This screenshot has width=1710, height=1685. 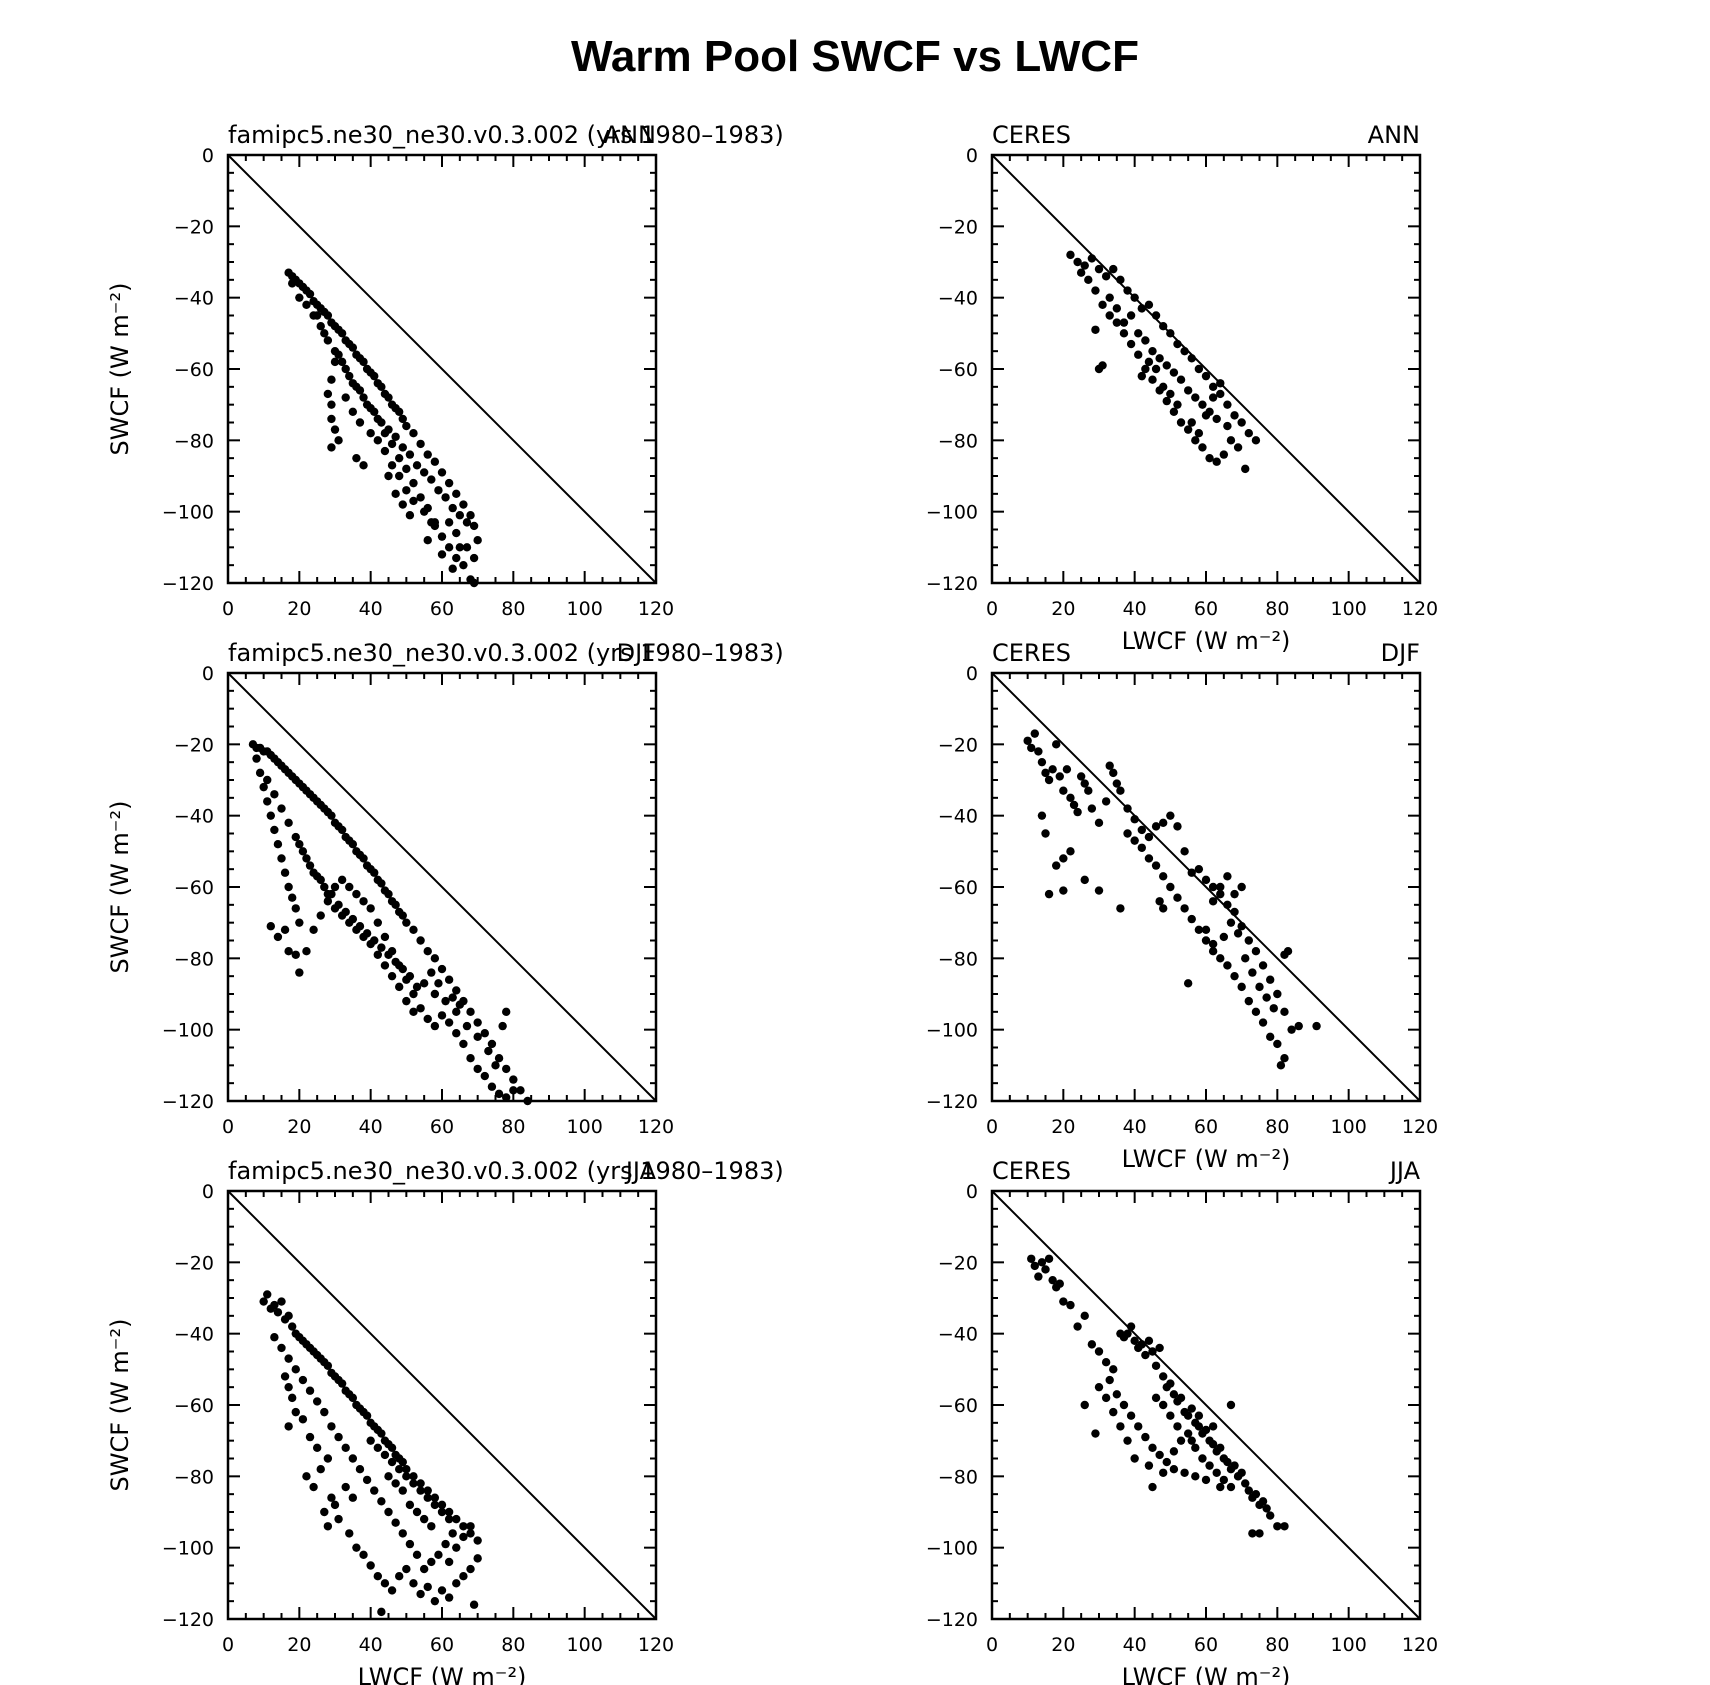 What do you see at coordinates (1135, 609) in the screenshot?
I see `x-tick-label: 40` at bounding box center [1135, 609].